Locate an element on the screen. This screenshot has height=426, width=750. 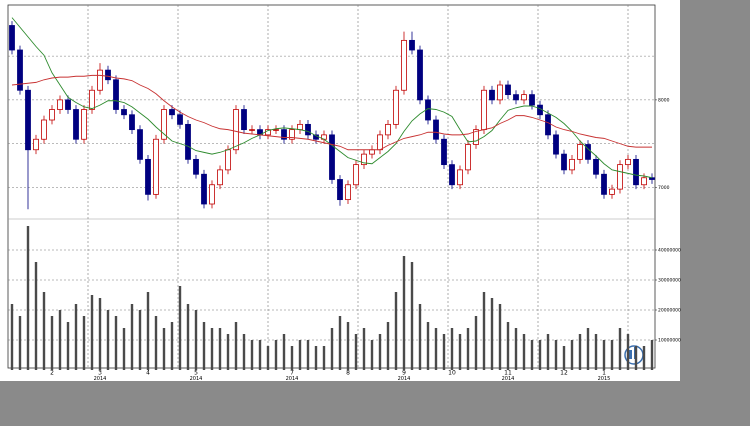
logo-bar is located at coordinates (630, 354).